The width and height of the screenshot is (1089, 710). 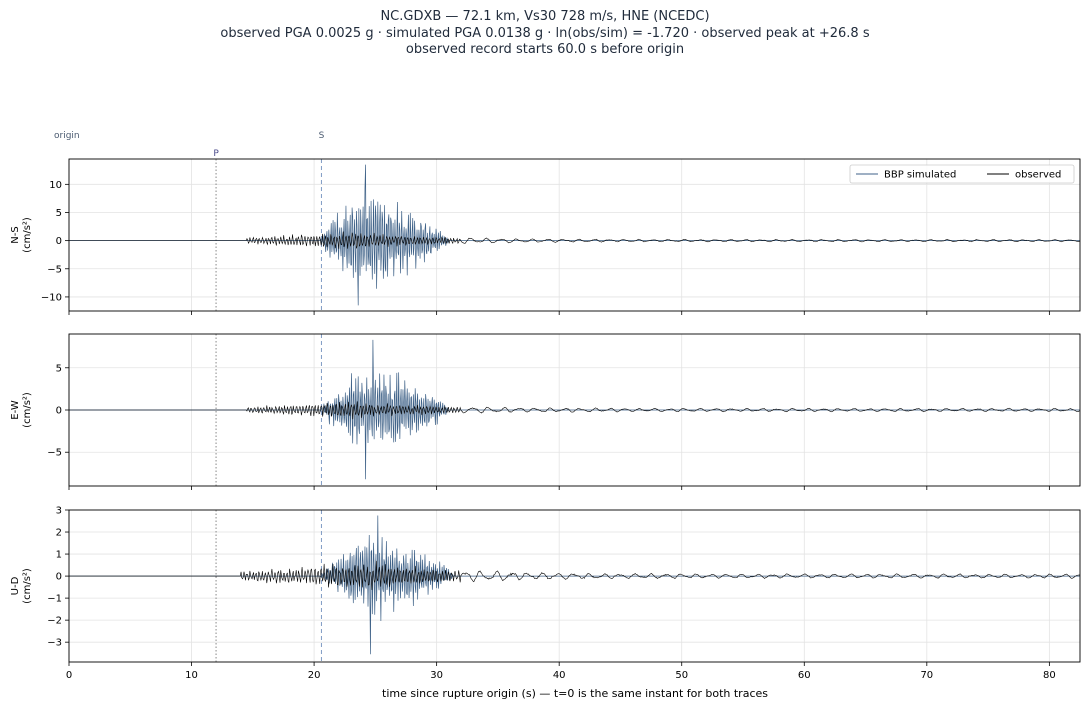 I want to click on x-tick-label: 60, so click(x=804, y=675).